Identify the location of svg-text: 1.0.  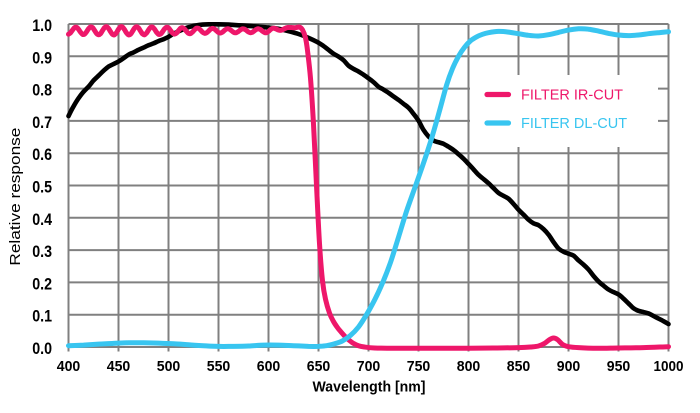
(42, 26).